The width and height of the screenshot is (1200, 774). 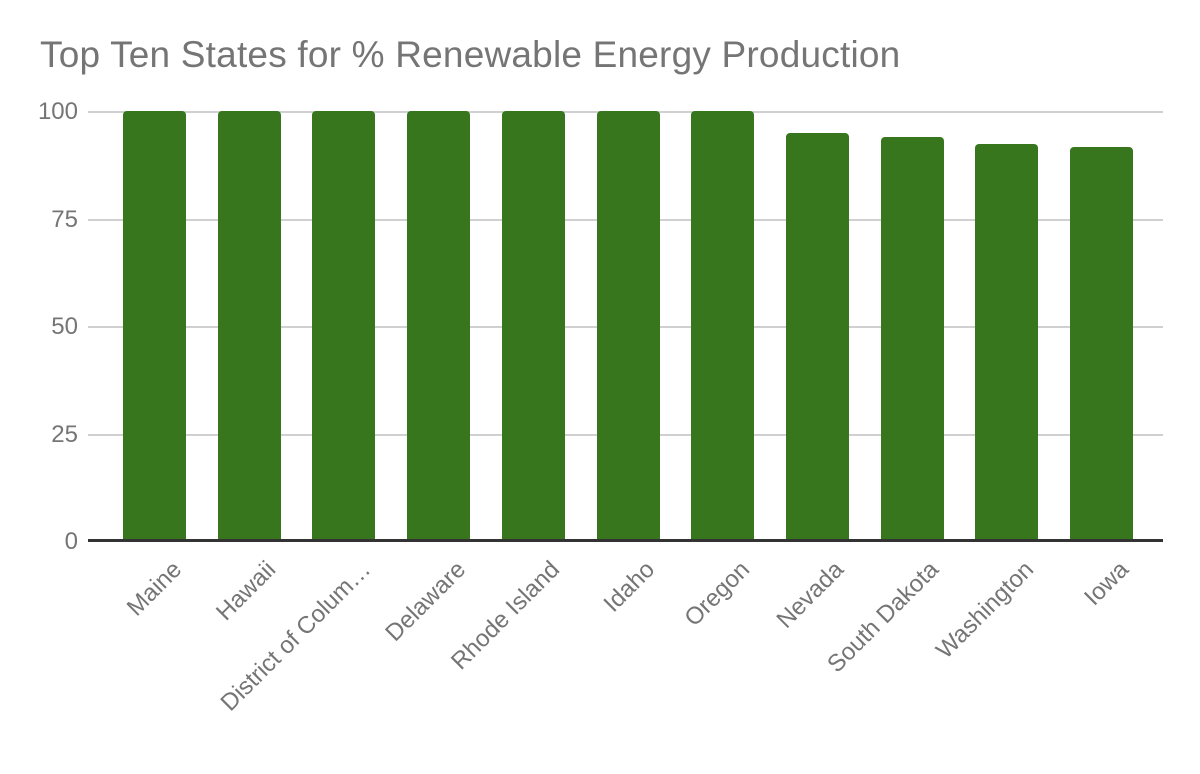 I want to click on y-tick-label-0: 0, so click(x=71, y=541).